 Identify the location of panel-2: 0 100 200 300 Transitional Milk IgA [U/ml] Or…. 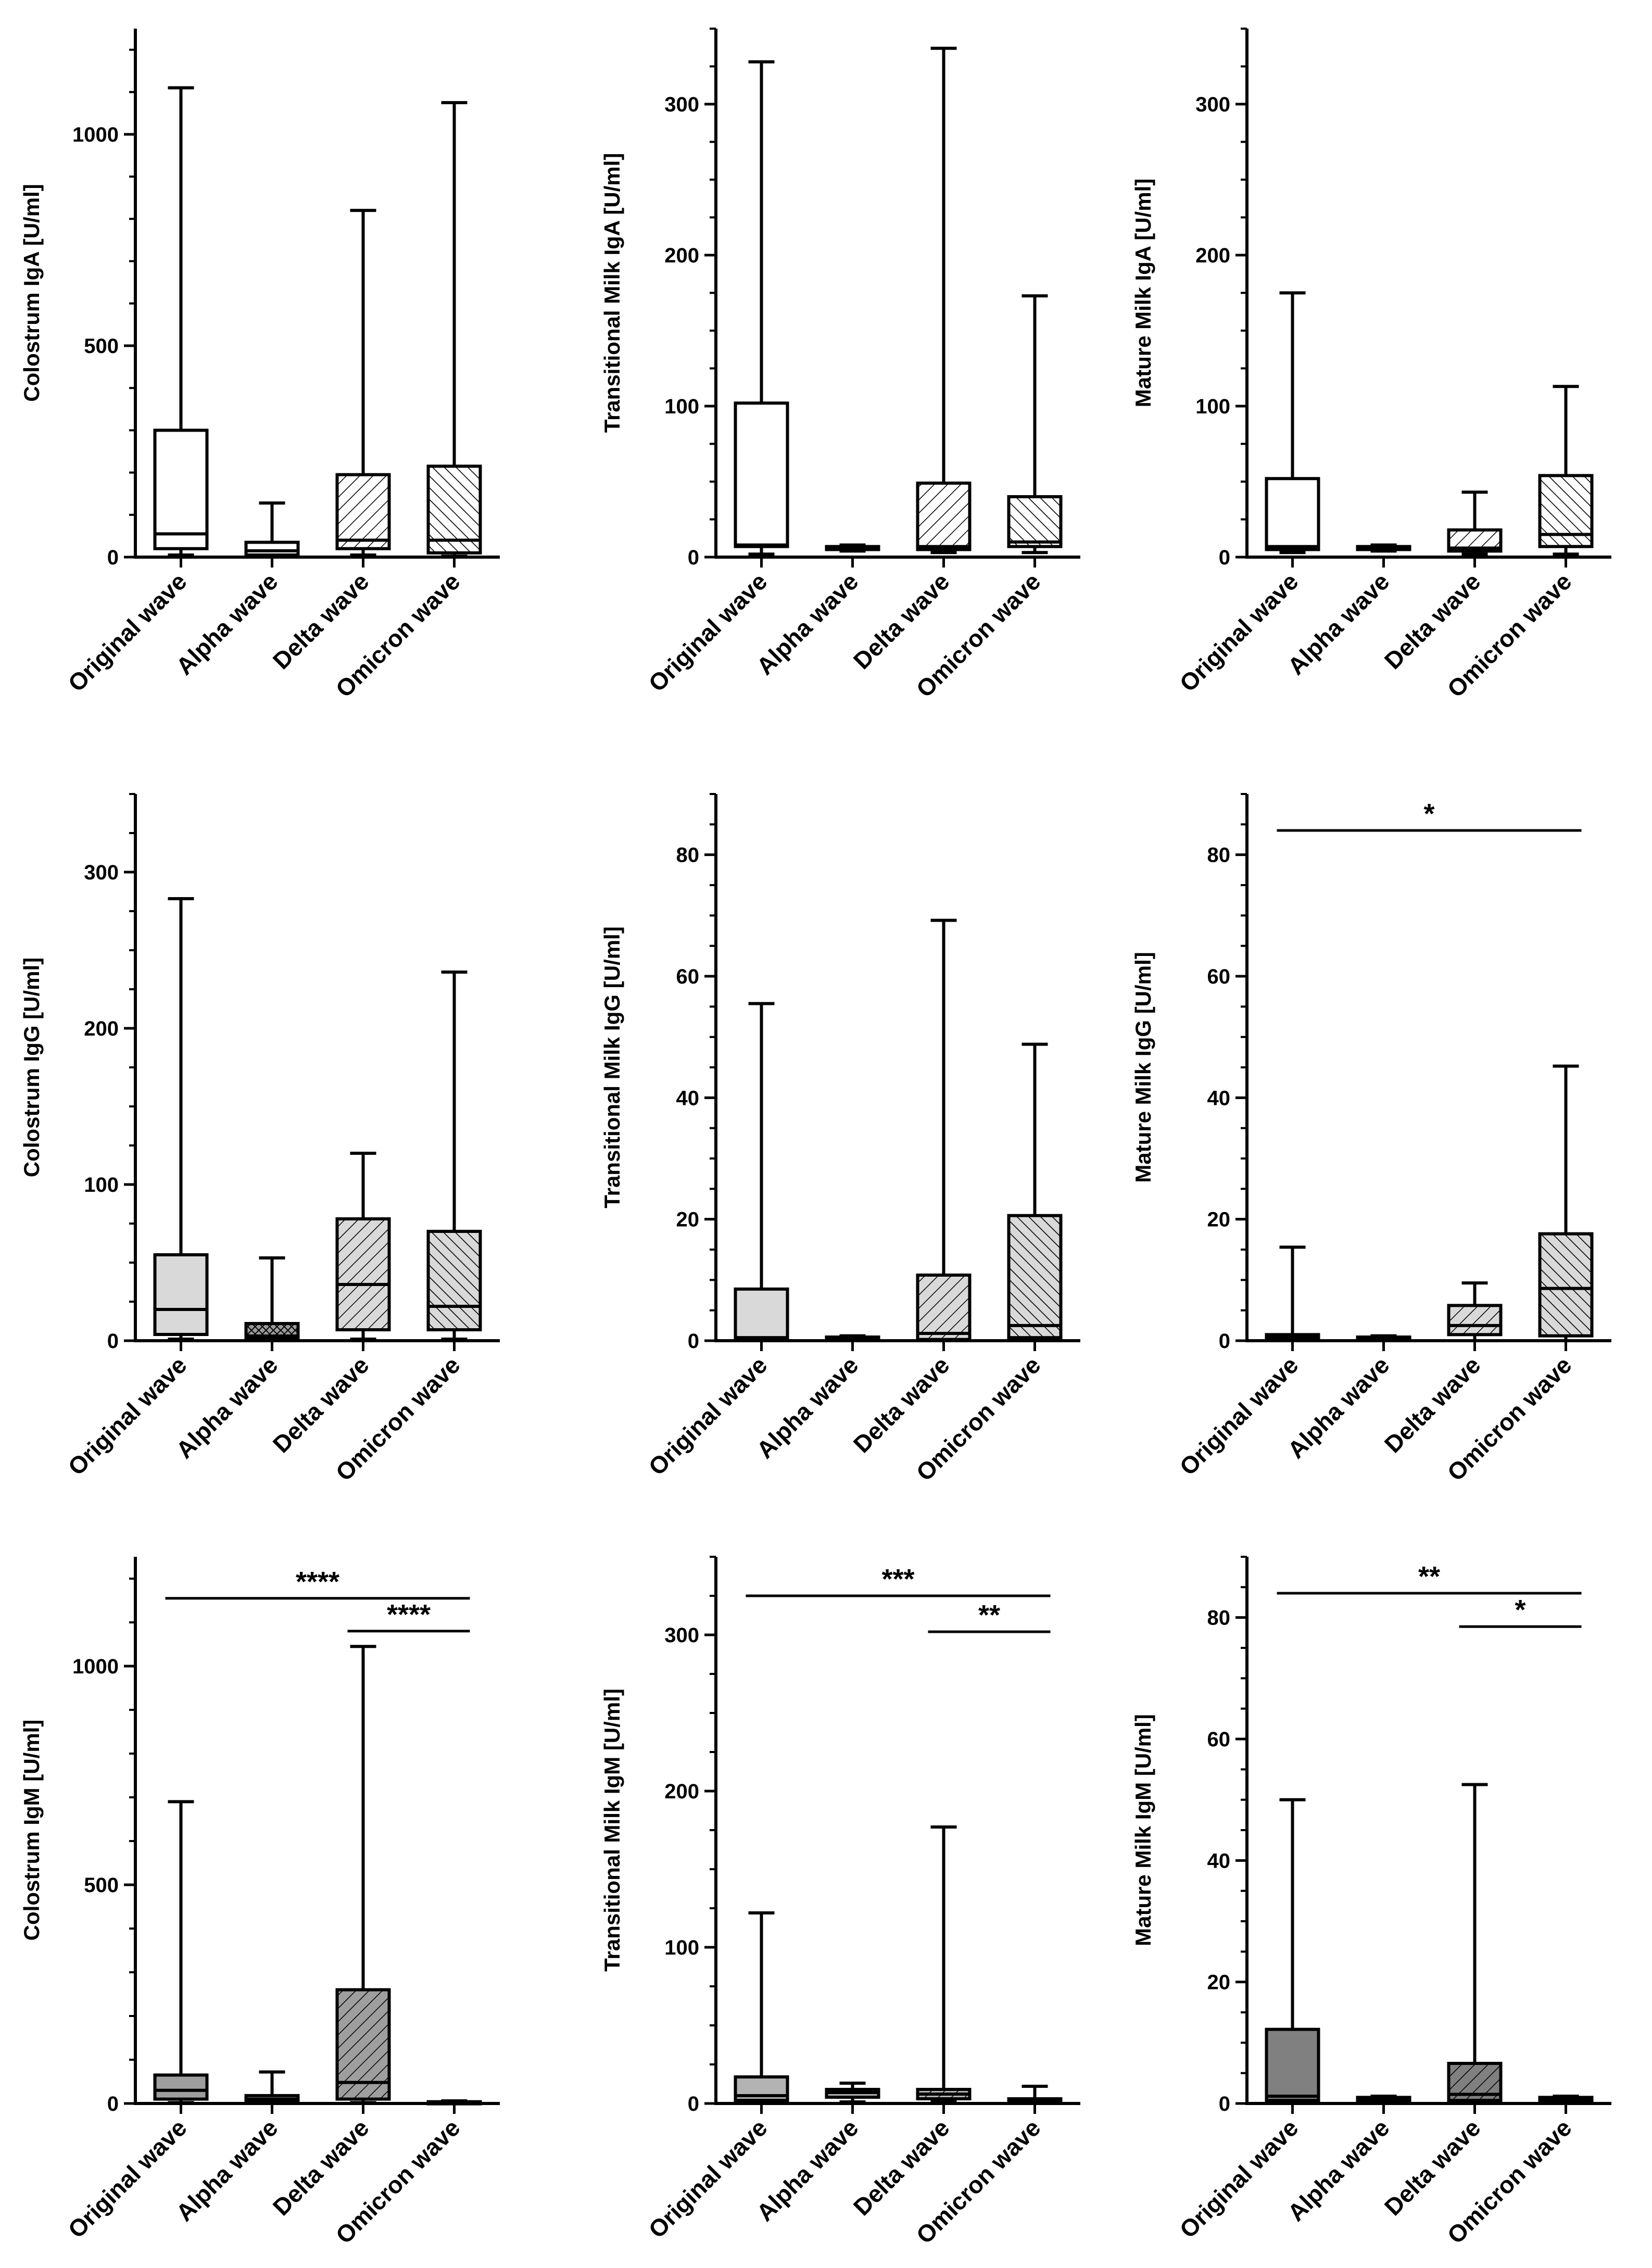
(840, 365).